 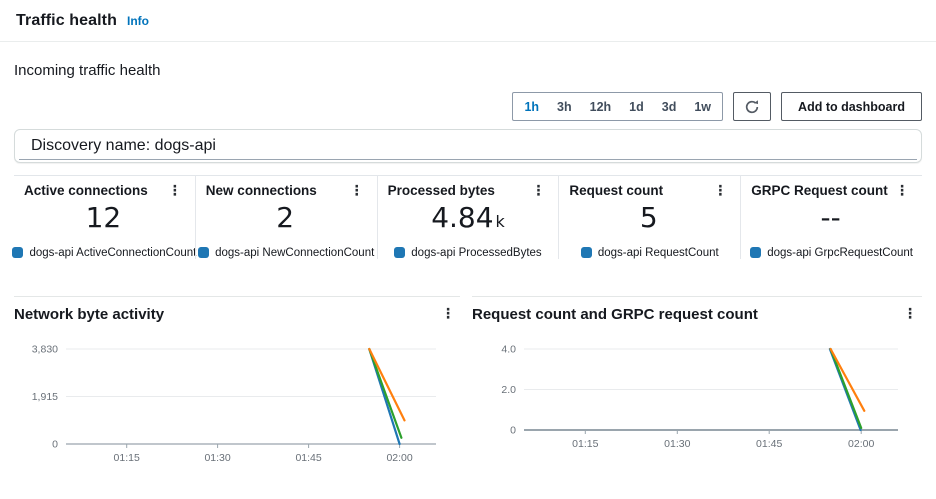 I want to click on refresh-icon, so click(x=752, y=107).